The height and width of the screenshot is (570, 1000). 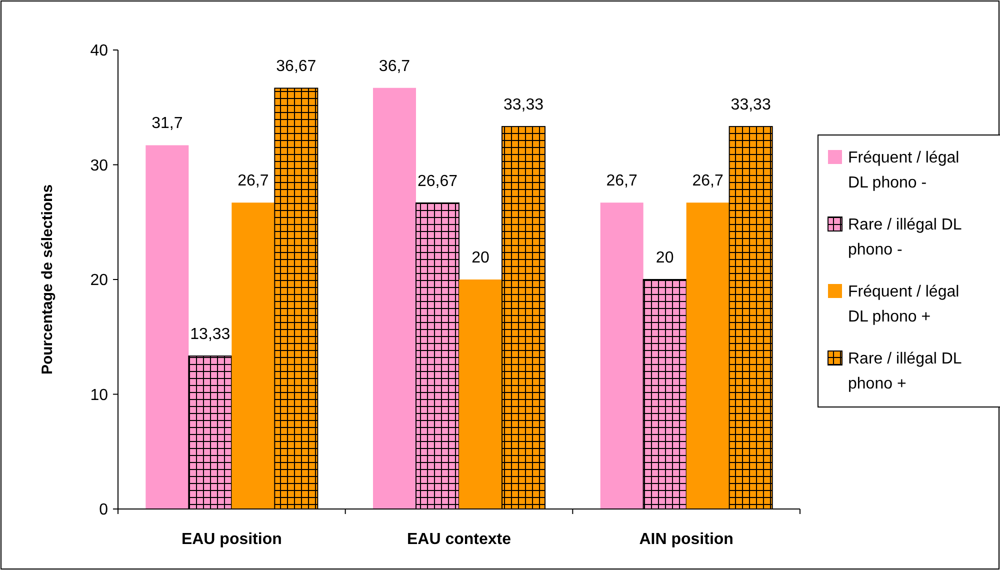 What do you see at coordinates (904, 170) in the screenshot?
I see `legend-label: Fréquent / légal DL phono -` at bounding box center [904, 170].